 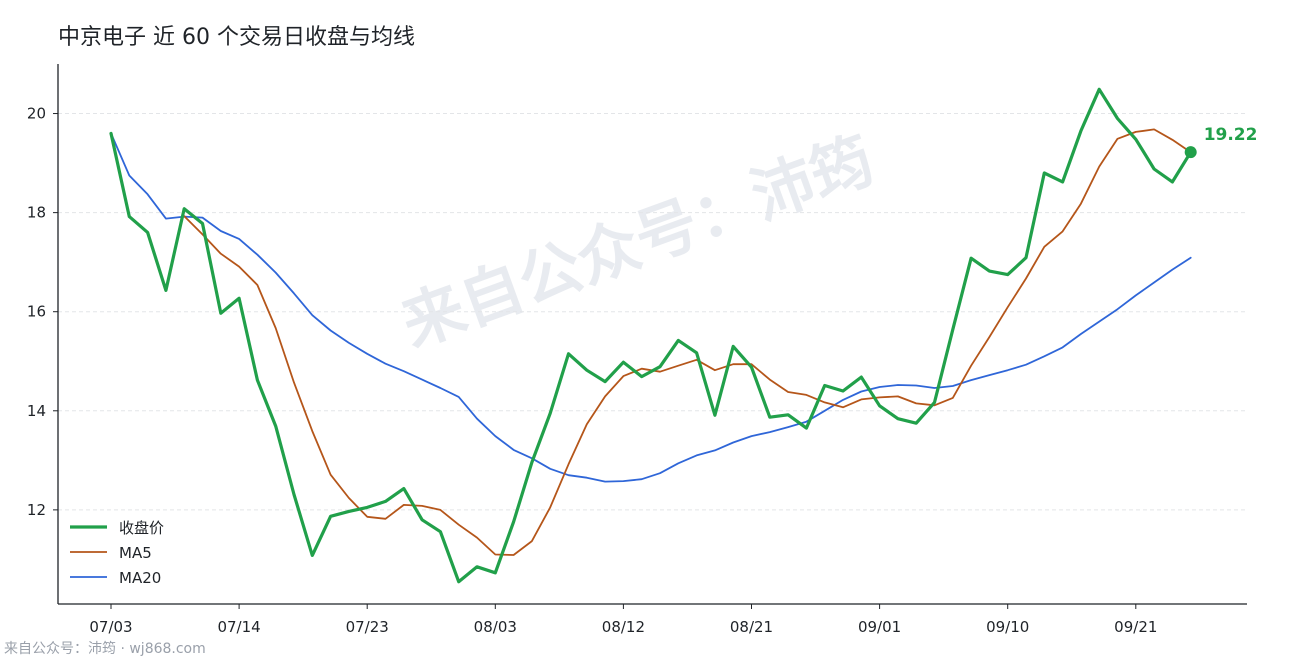 What do you see at coordinates (36, 510) in the screenshot?
I see `y-tick-label: 12` at bounding box center [36, 510].